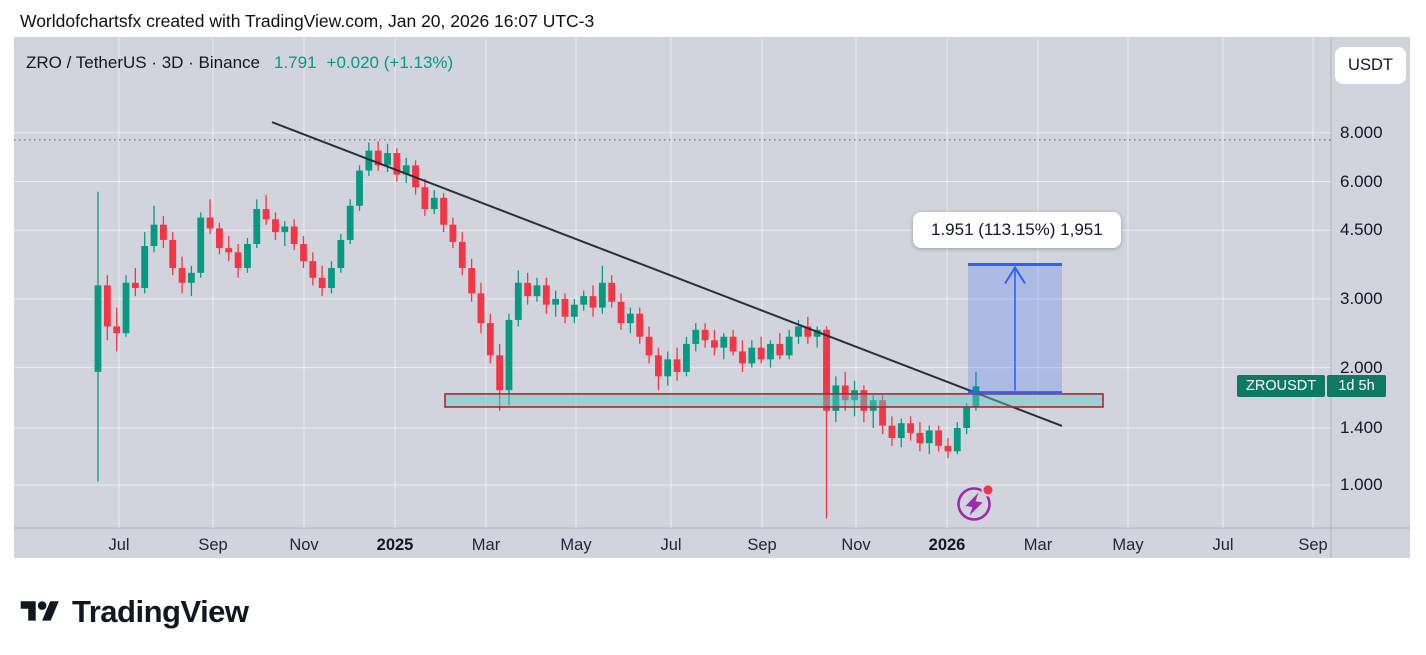 This screenshot has height=655, width=1426. I want to click on support-zone-drawing, so click(774, 400).